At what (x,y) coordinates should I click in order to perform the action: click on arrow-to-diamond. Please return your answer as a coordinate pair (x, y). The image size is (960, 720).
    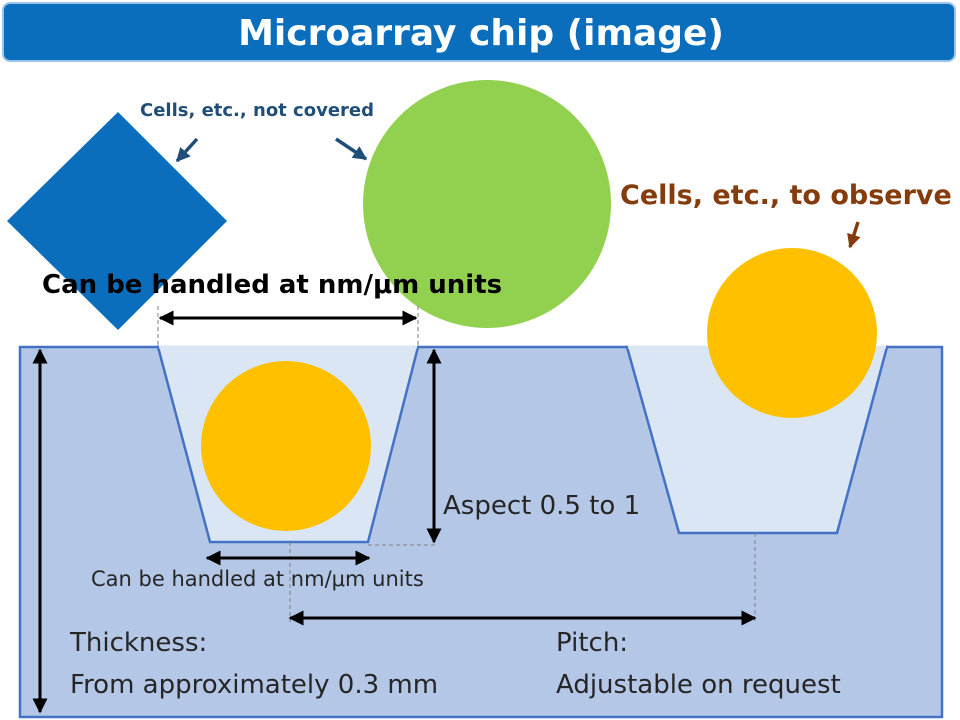
    Looking at the image, I should click on (187, 150).